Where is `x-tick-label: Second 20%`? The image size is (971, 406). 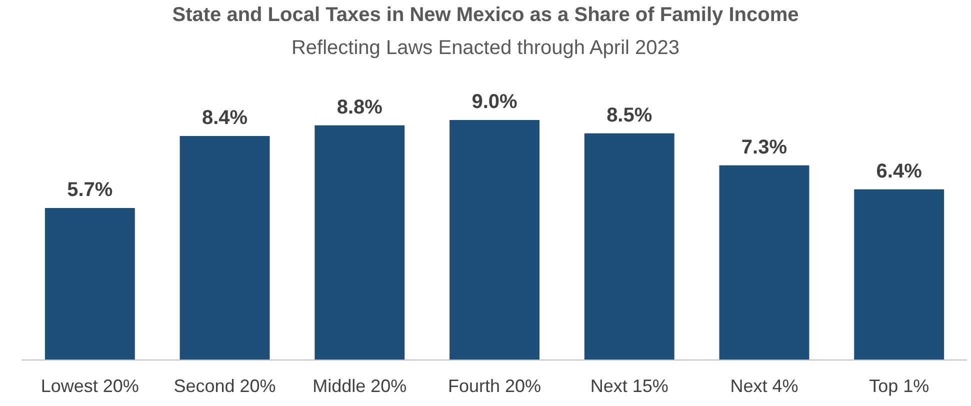 x-tick-label: Second 20% is located at coordinates (225, 386).